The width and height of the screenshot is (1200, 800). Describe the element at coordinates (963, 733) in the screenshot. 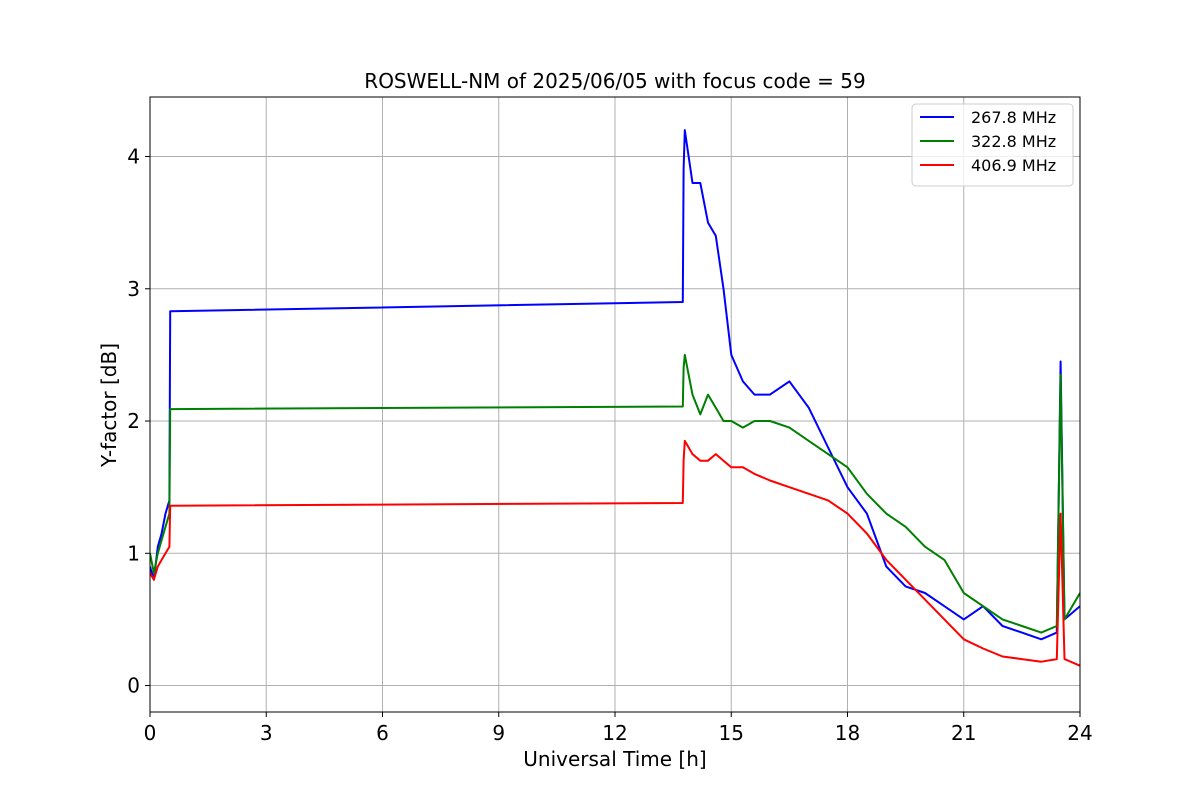

I see `x-tick-label: 21` at that location.